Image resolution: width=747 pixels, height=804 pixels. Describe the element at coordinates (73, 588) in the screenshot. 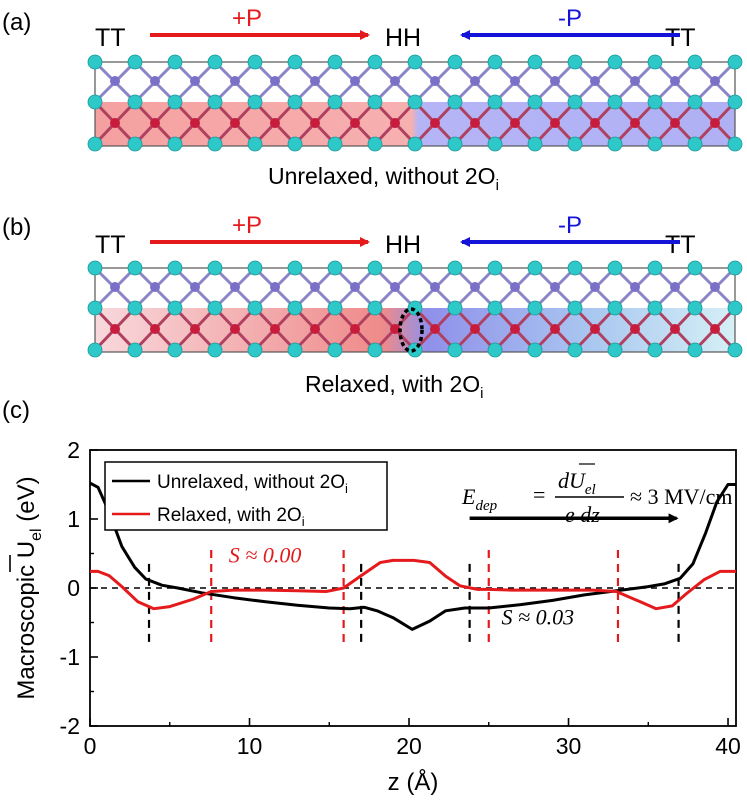

I see `y-tick-label: 0` at that location.